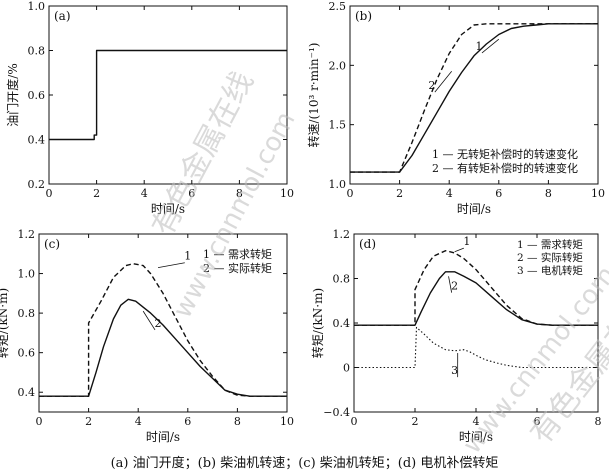 The width and height of the screenshot is (609, 476). I want to click on y-tick-label: 2.5, so click(338, 6).